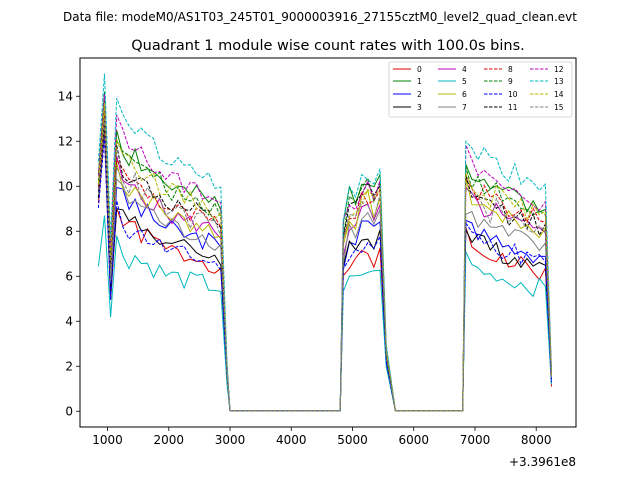 Image resolution: width=640 pixels, height=480 pixels. I want to click on x-tick-label: 1000, so click(107, 440).